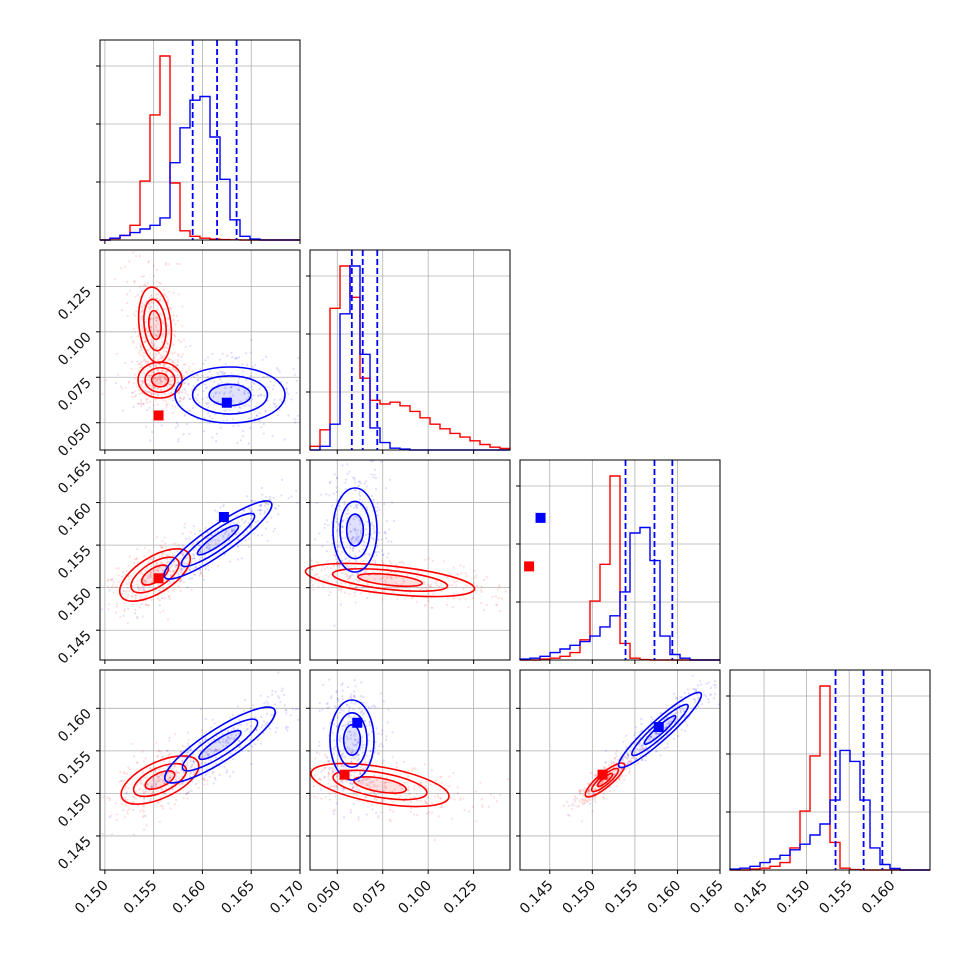 Image resolution: width=970 pixels, height=970 pixels. Describe the element at coordinates (707, 898) in the screenshot. I see `tick-label: 0.165` at that location.